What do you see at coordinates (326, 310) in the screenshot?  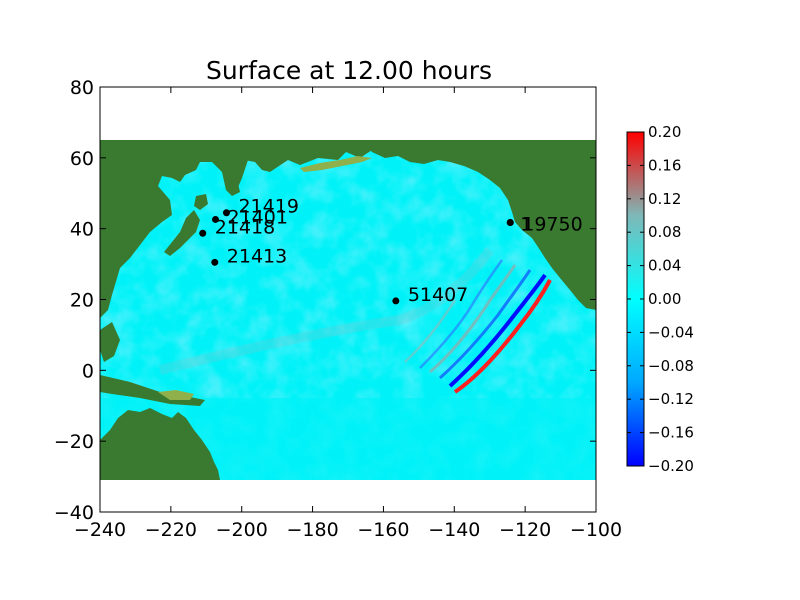 I see `wavefront-outer` at bounding box center [326, 310].